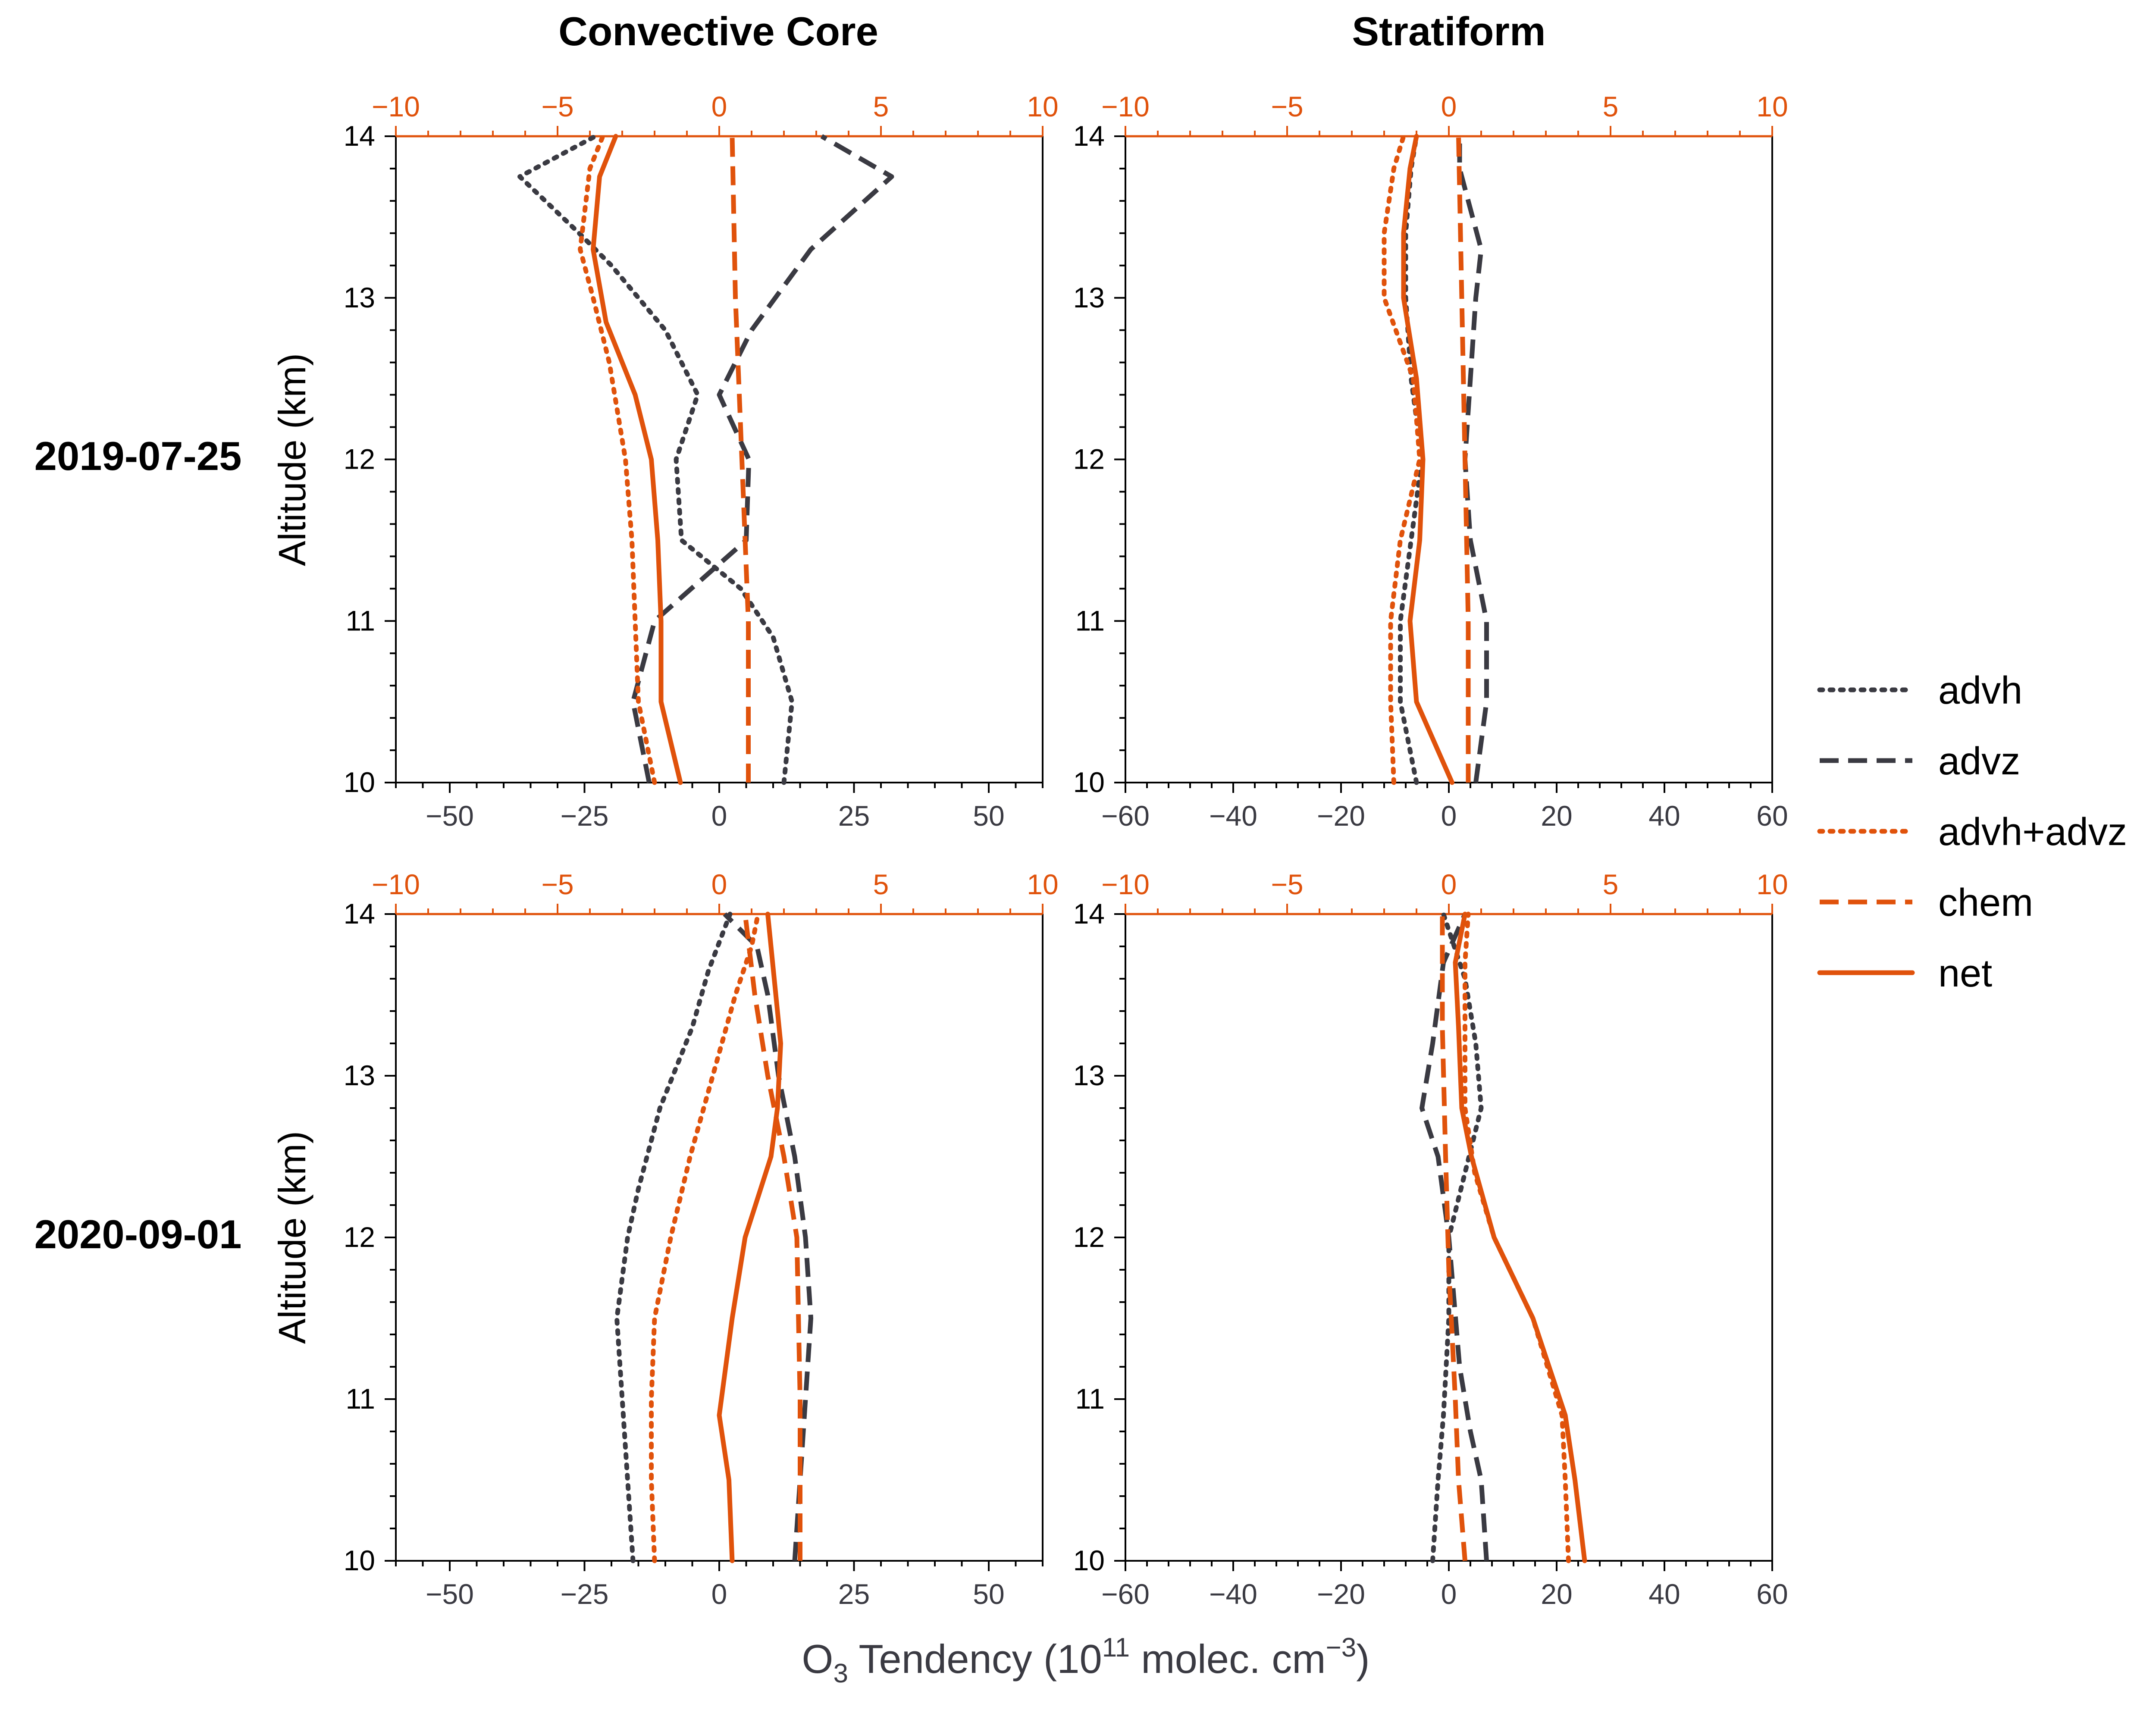 Image resolution: width=2156 pixels, height=1713 pixels. What do you see at coordinates (292, 459) in the screenshot?
I see `y-axis-label-top: Altitude (km)` at bounding box center [292, 459].